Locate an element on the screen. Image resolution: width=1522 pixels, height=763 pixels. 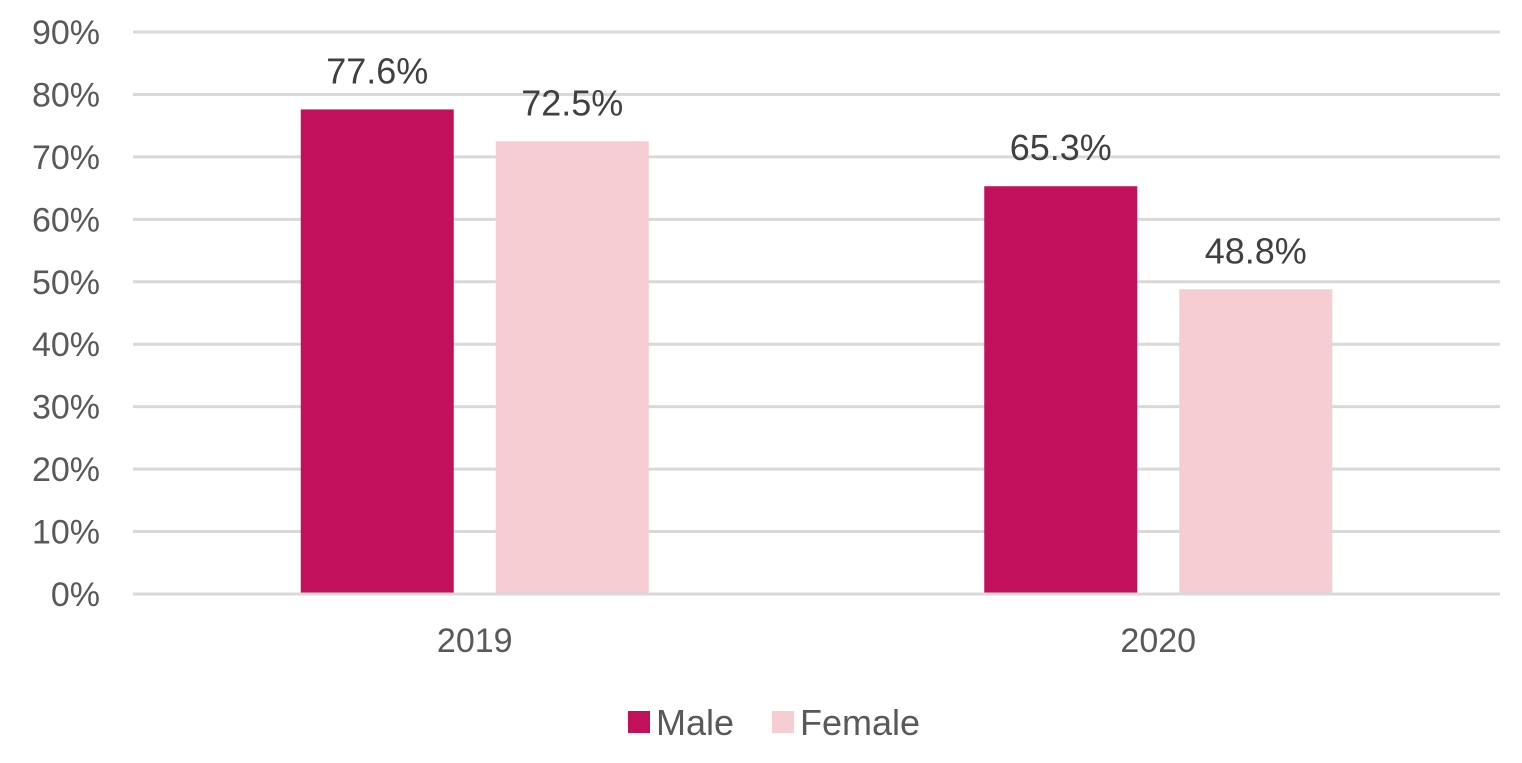
x-tick-label: 2019 is located at coordinates (475, 641).